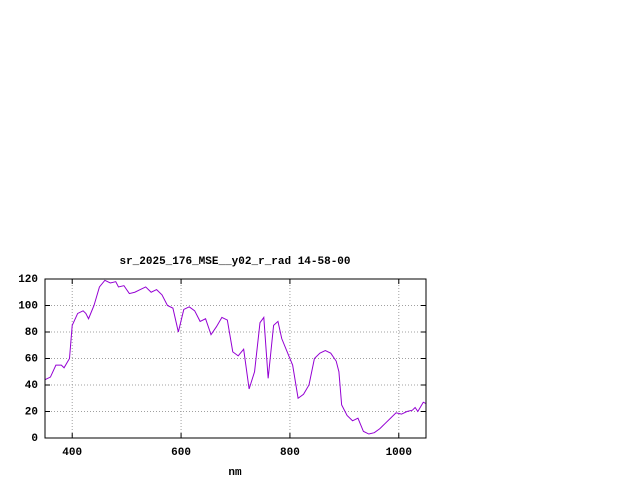 The width and height of the screenshot is (640, 480). What do you see at coordinates (31, 386) in the screenshot?
I see `y-tick-label: 40` at bounding box center [31, 386].